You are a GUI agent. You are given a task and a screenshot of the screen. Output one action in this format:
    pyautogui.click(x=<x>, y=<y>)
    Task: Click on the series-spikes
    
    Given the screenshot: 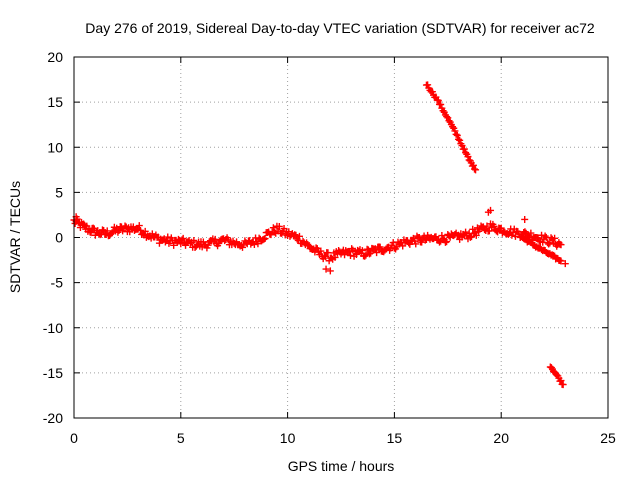 What is the action you would take?
    pyautogui.click(x=320, y=240)
    